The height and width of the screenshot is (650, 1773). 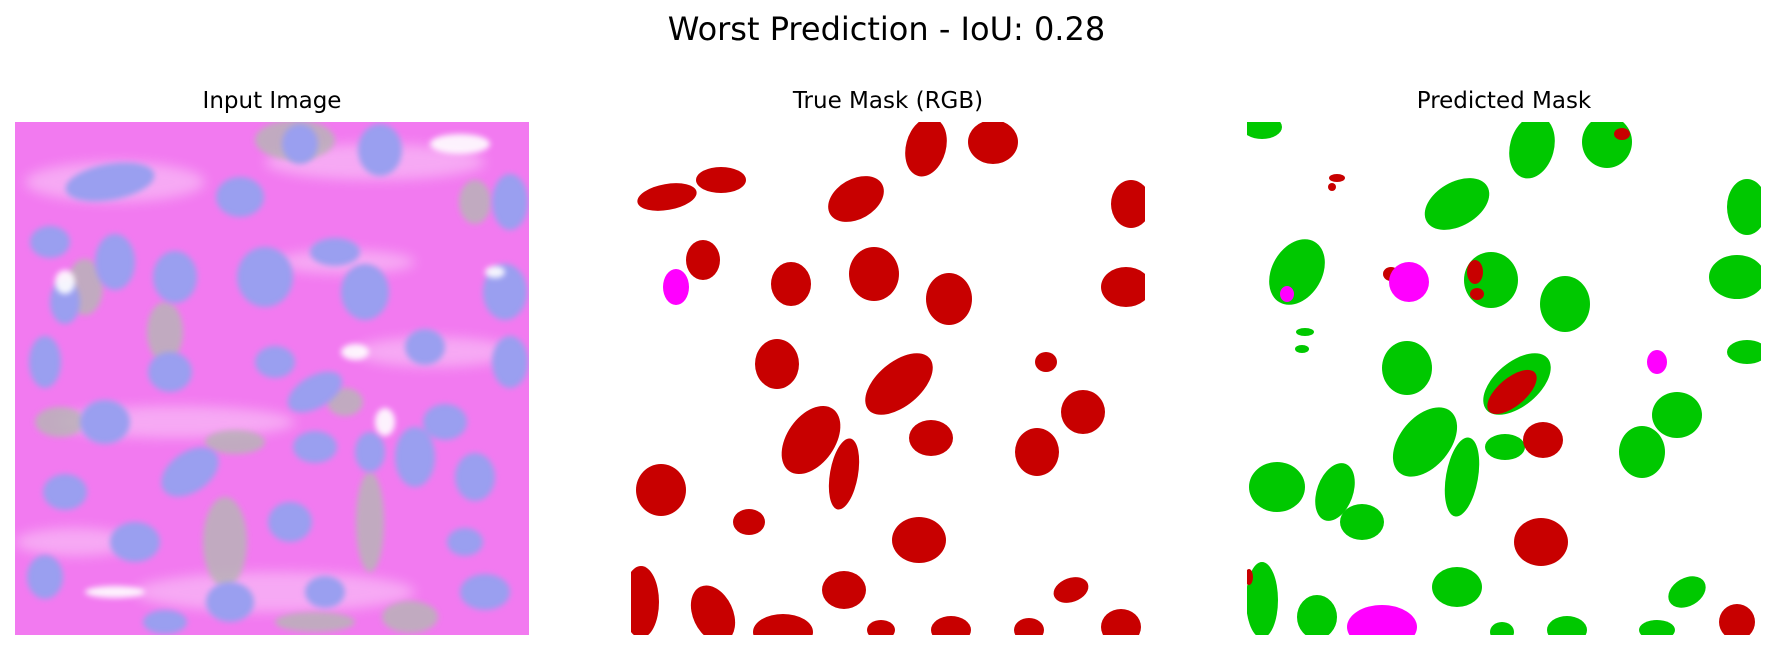 What do you see at coordinates (272, 101) in the screenshot?
I see `input-image-title: Input Image` at bounding box center [272, 101].